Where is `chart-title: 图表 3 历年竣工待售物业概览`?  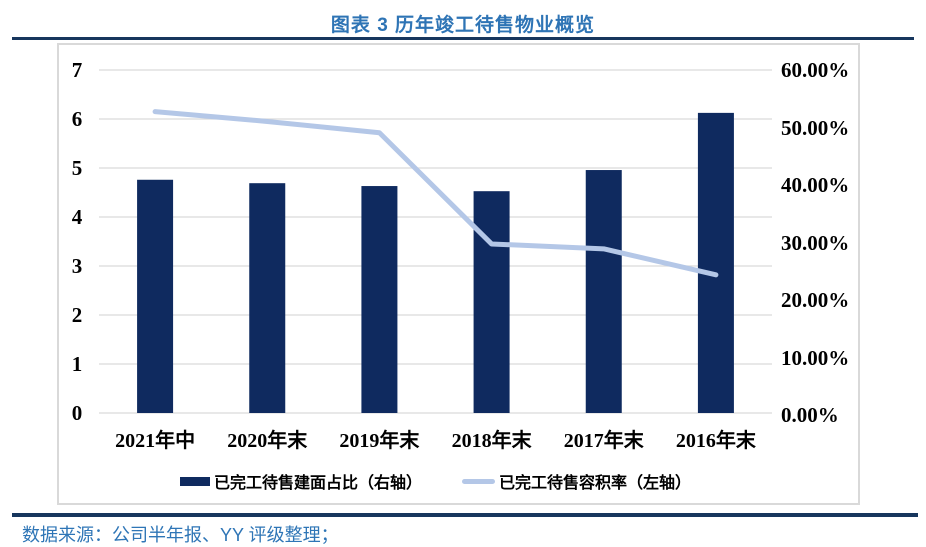
chart-title: 图表 3 历年竣工待售物业概览 is located at coordinates (463, 25).